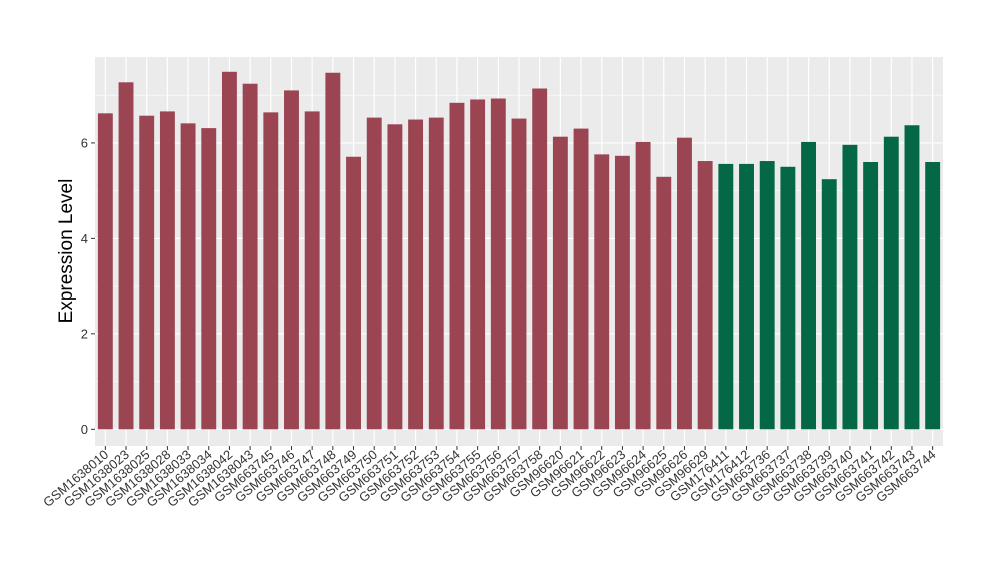 Image resolution: width=1000 pixels, height=580 pixels. I want to click on y-tick-label: 6, so click(84, 142).